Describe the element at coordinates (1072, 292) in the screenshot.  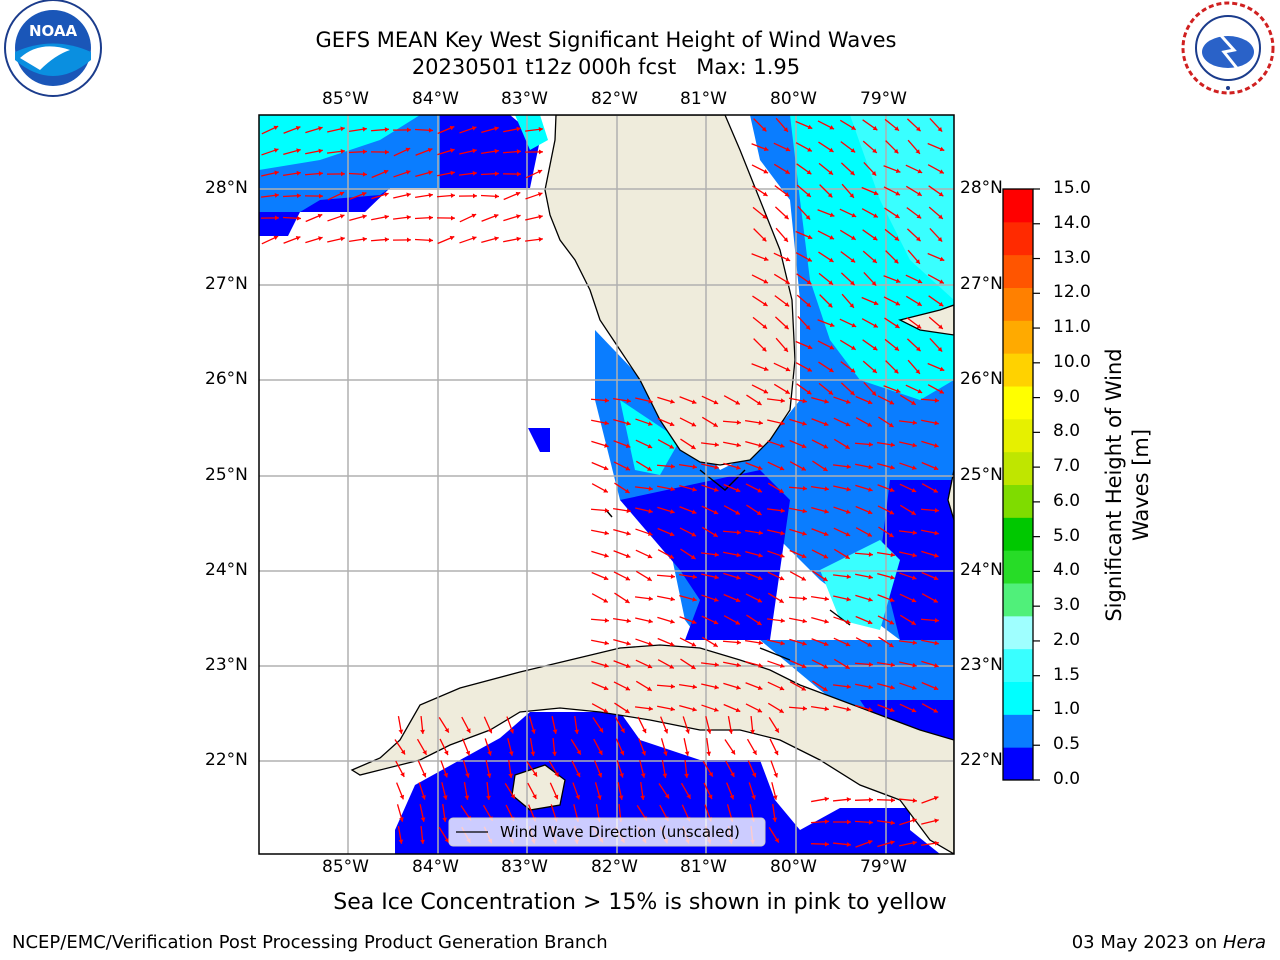
I see `colorbar-tick-label: 12.0` at that location.